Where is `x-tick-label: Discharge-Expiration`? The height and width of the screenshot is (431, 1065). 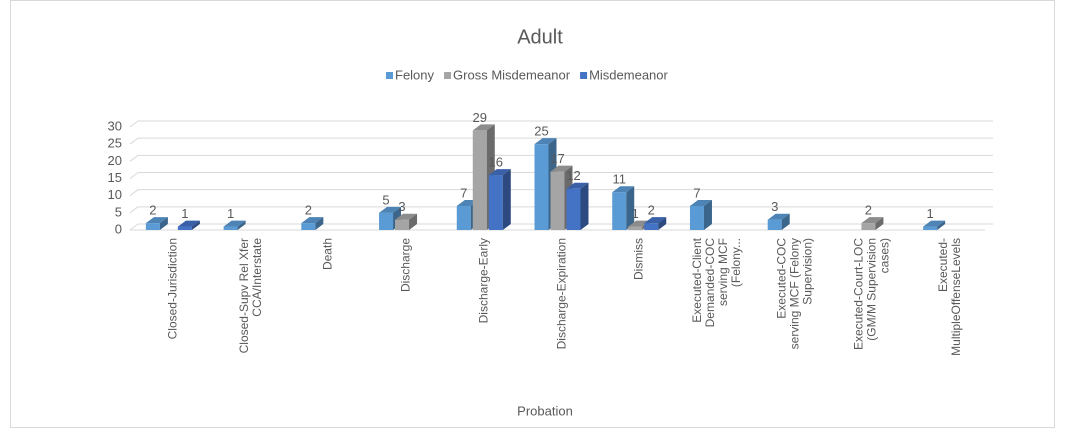
x-tick-label: Discharge-Expiration is located at coordinates (561, 294).